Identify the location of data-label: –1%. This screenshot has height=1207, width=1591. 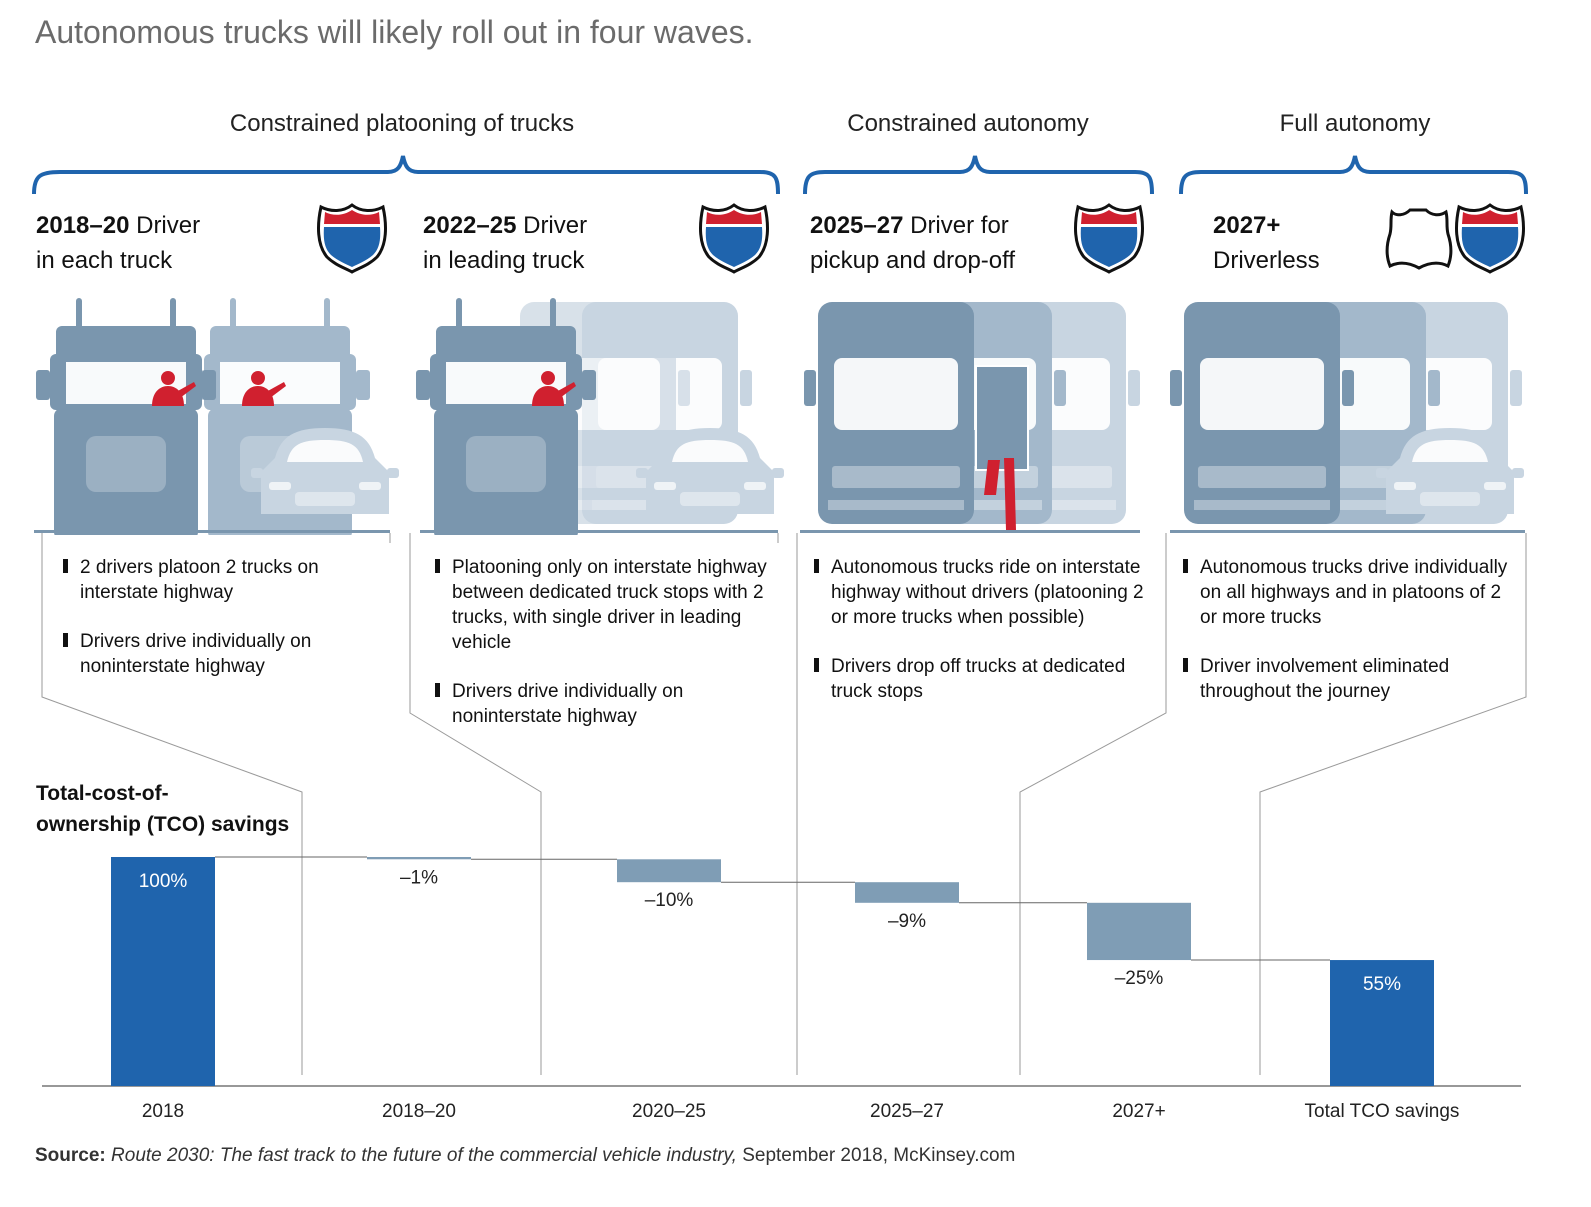
(419, 877).